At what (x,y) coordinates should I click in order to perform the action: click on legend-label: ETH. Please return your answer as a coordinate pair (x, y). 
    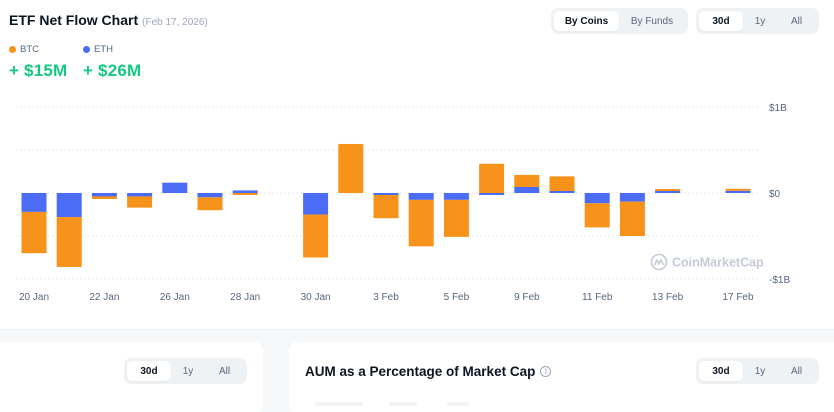
    Looking at the image, I should click on (103, 49).